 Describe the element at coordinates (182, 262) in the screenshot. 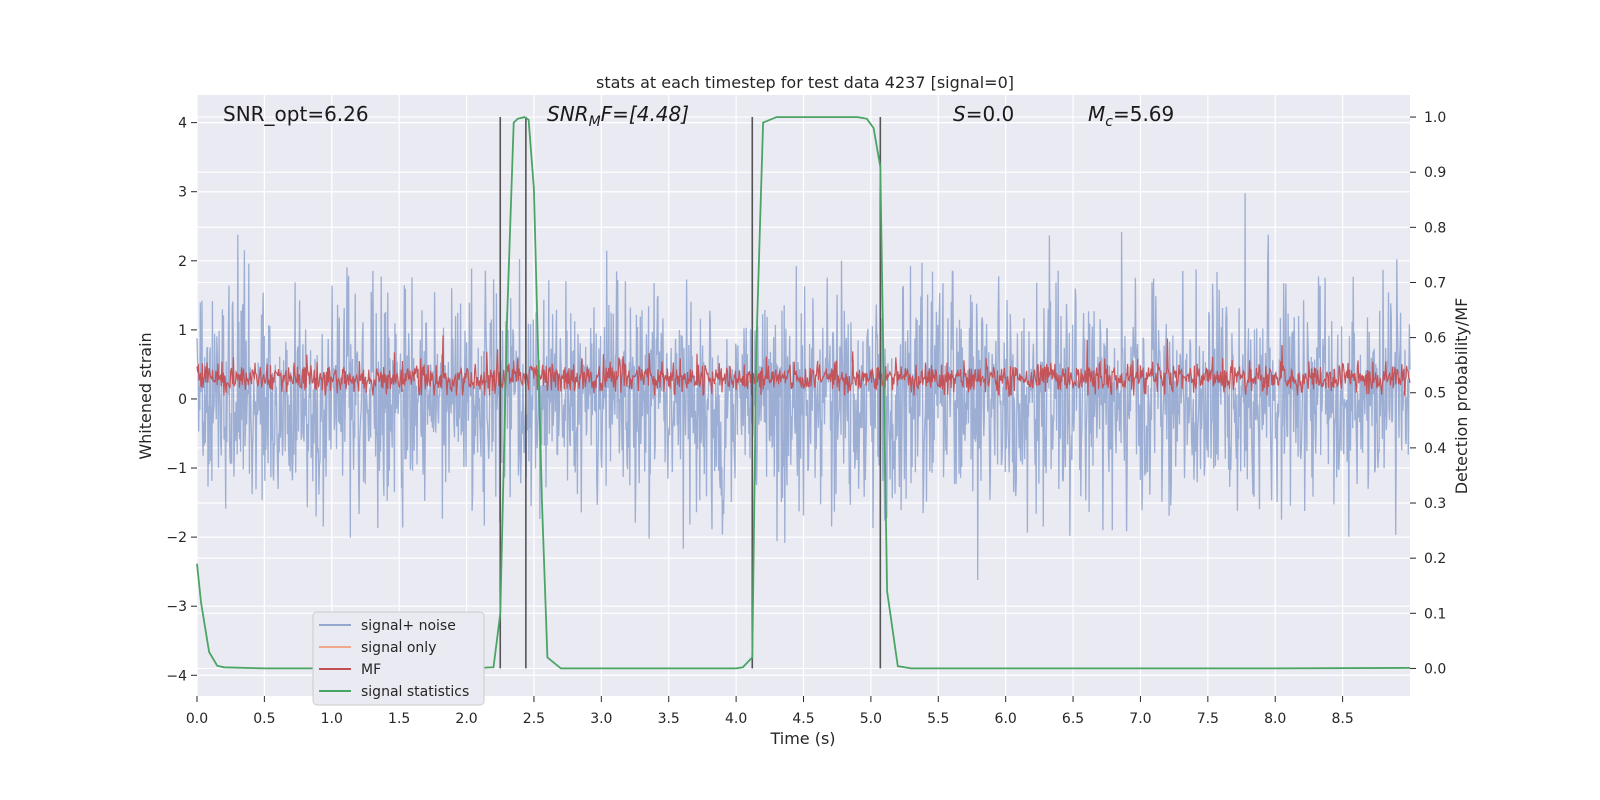

I see `y-tick-label: 2` at that location.